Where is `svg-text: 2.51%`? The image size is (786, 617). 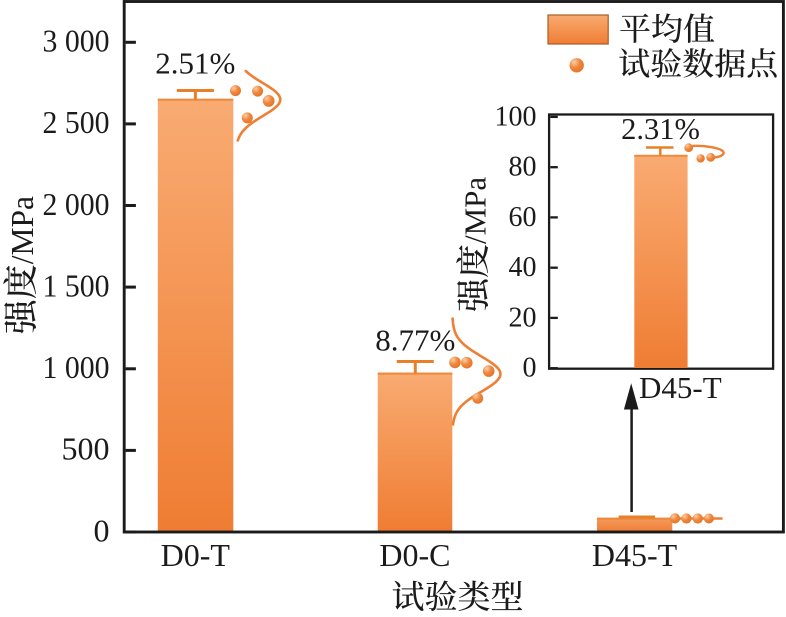 svg-text: 2.51% is located at coordinates (195, 63).